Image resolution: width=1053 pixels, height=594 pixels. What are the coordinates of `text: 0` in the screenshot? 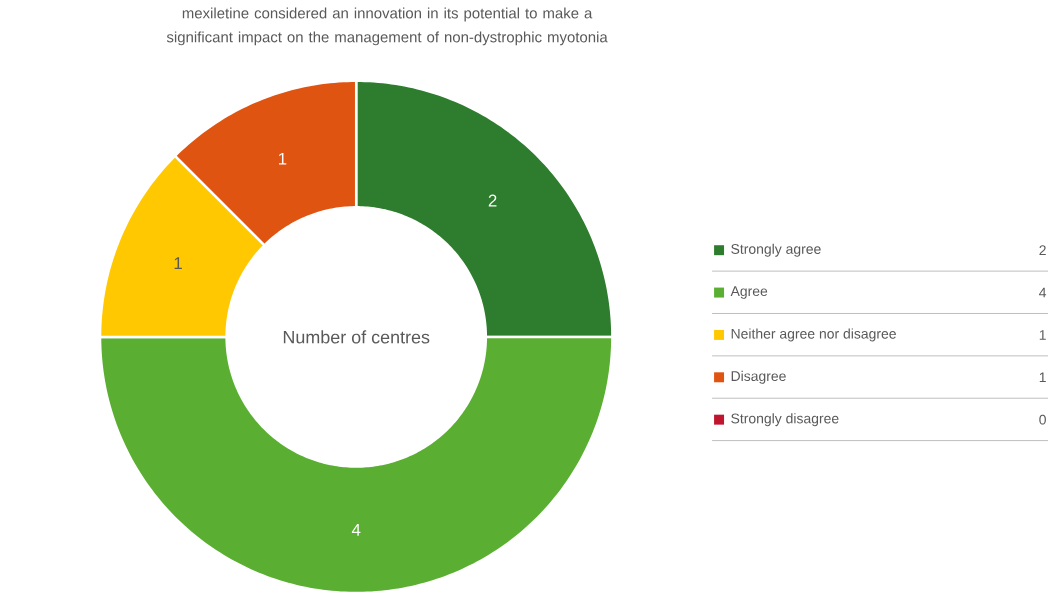 It's located at (1042, 419).